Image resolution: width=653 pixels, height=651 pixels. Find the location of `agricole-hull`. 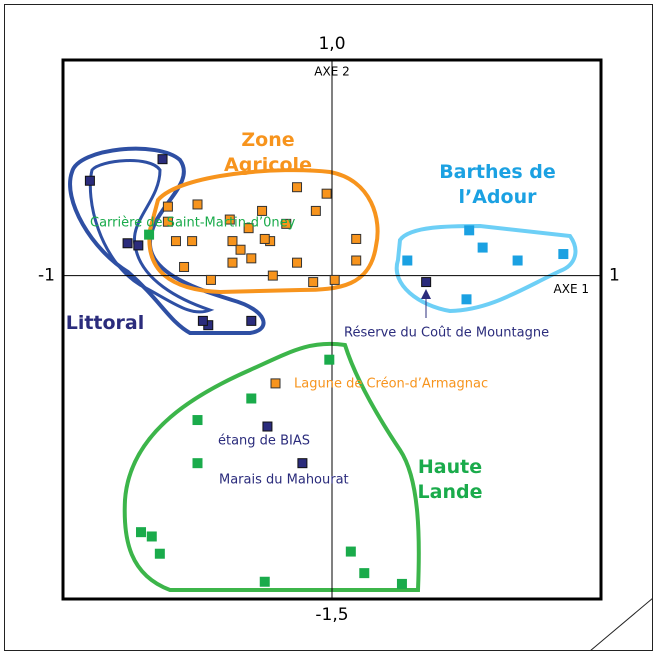

agricole-hull is located at coordinates (263, 231).